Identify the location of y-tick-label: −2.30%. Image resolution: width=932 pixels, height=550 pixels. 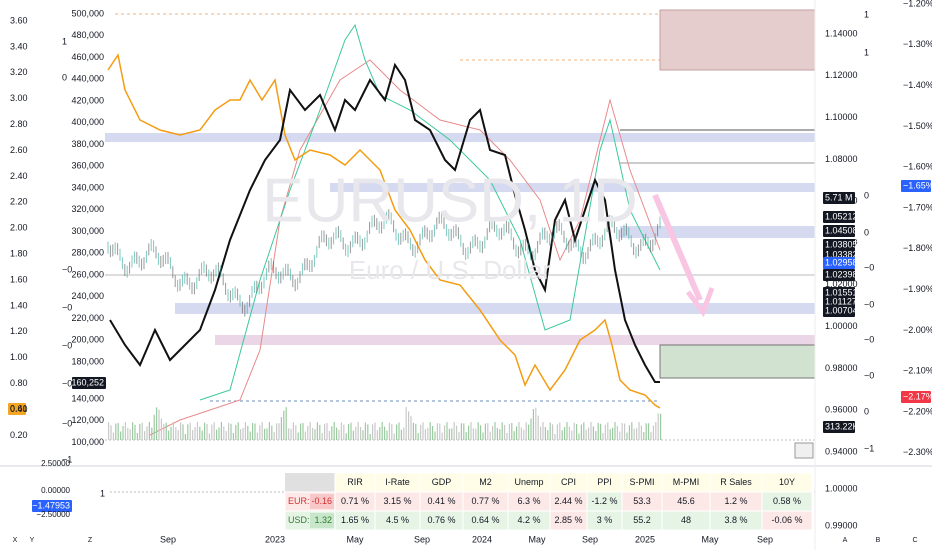
(917, 452).